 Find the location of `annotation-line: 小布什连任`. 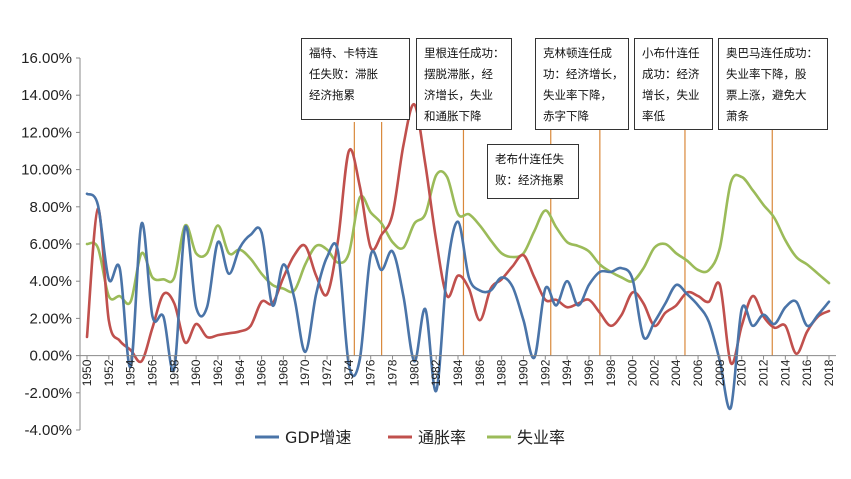

annotation-line: 小布什连任 is located at coordinates (671, 53).